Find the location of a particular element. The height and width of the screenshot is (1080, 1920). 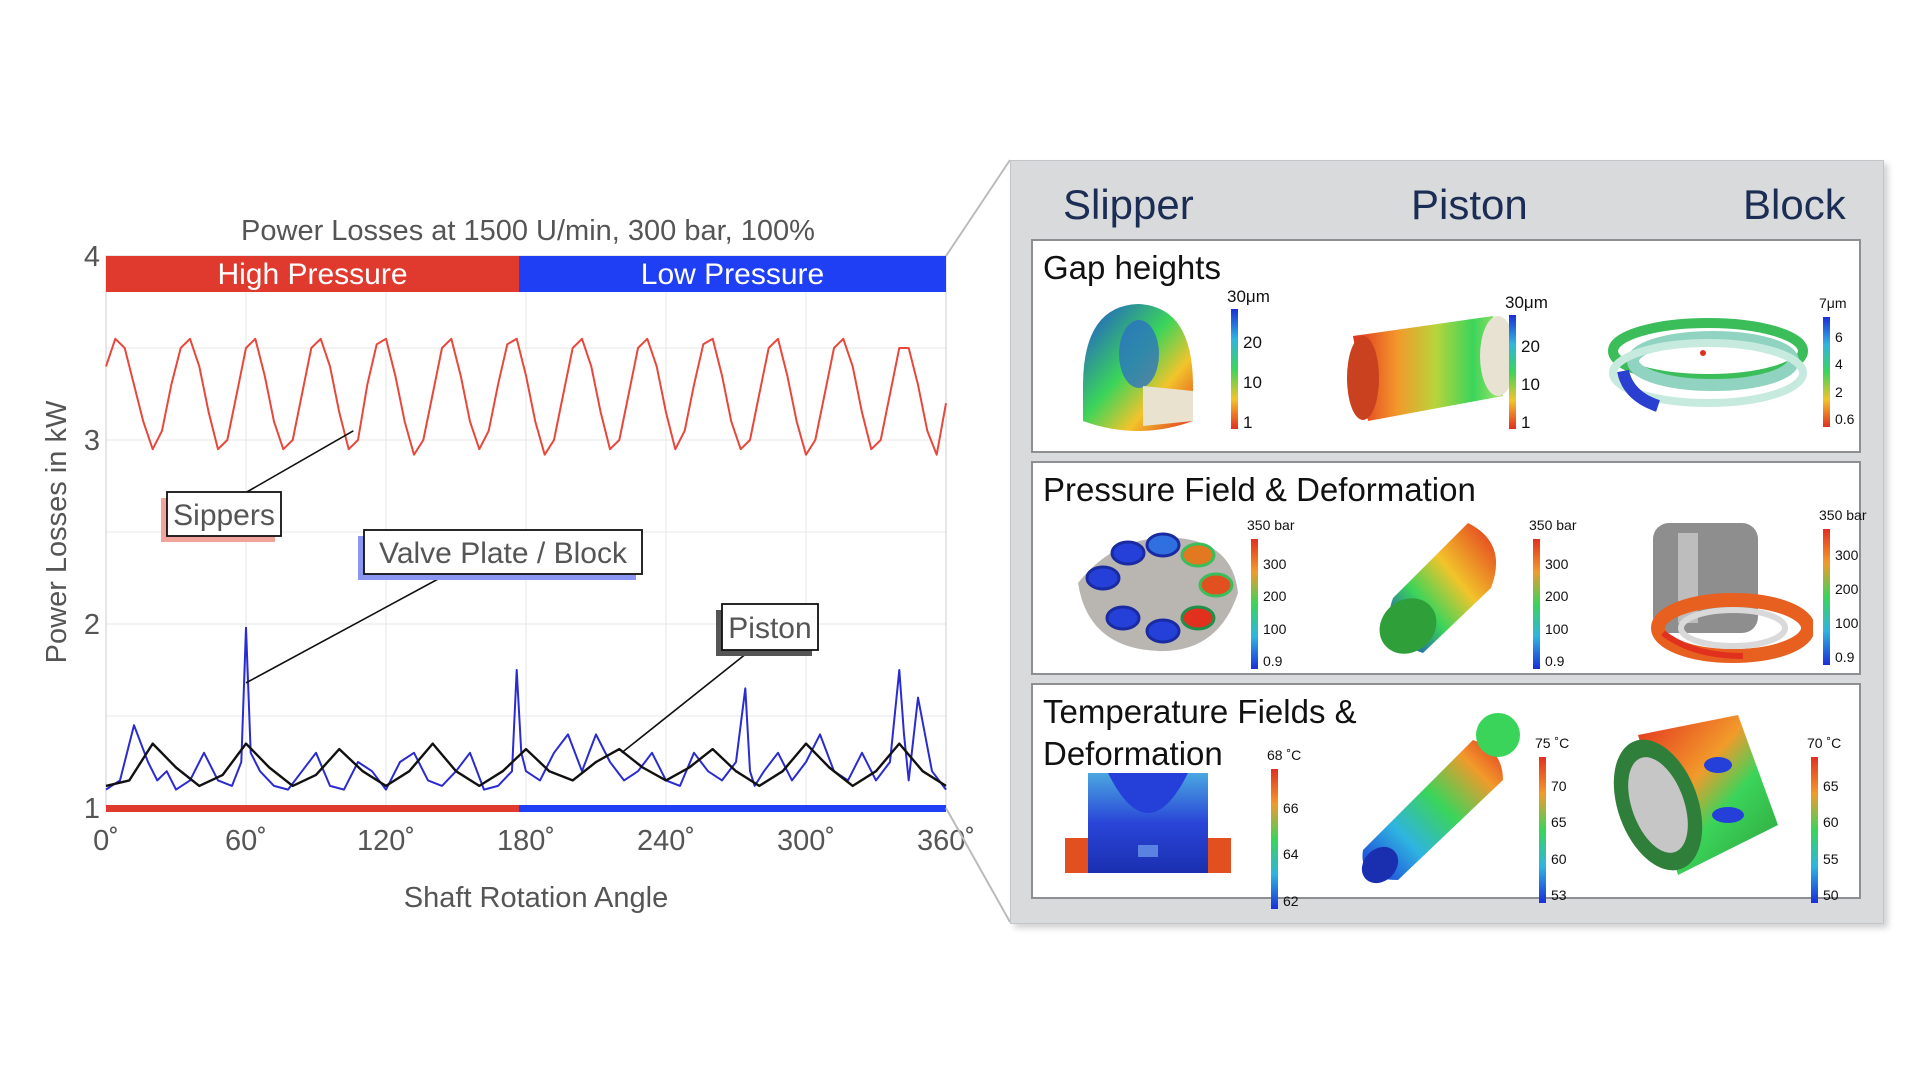

x-axis-label: Shaft Rotation Angle is located at coordinates (536, 898).